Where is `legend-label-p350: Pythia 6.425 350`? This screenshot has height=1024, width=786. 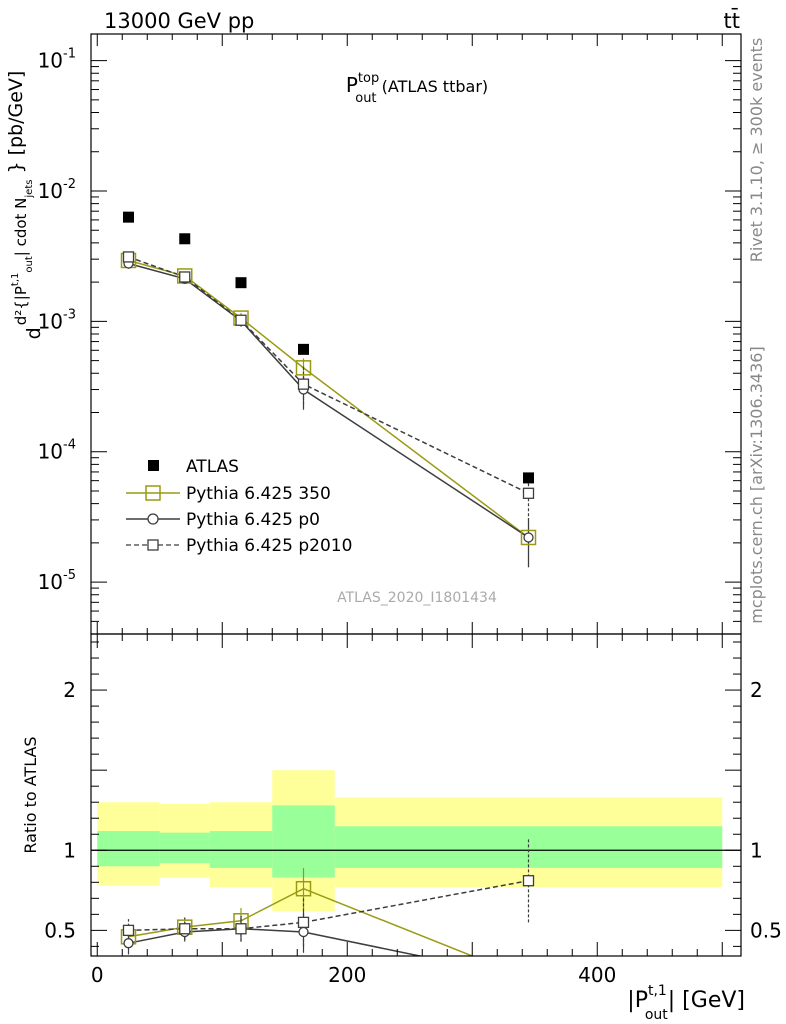
legend-label-p350: Pythia 6.425 350 is located at coordinates (258, 494).